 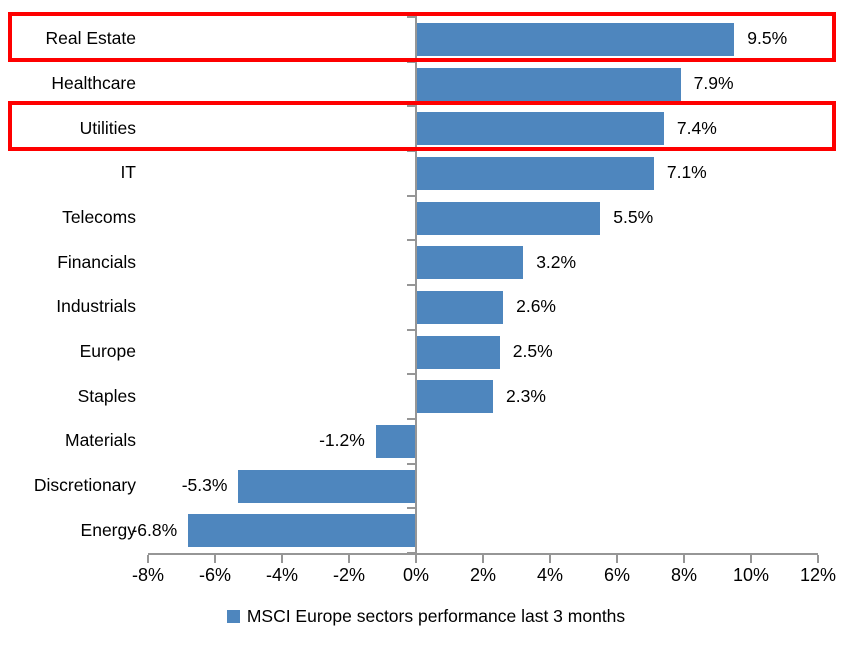 What do you see at coordinates (556, 261) in the screenshot?
I see `value-label: 3.2%` at bounding box center [556, 261].